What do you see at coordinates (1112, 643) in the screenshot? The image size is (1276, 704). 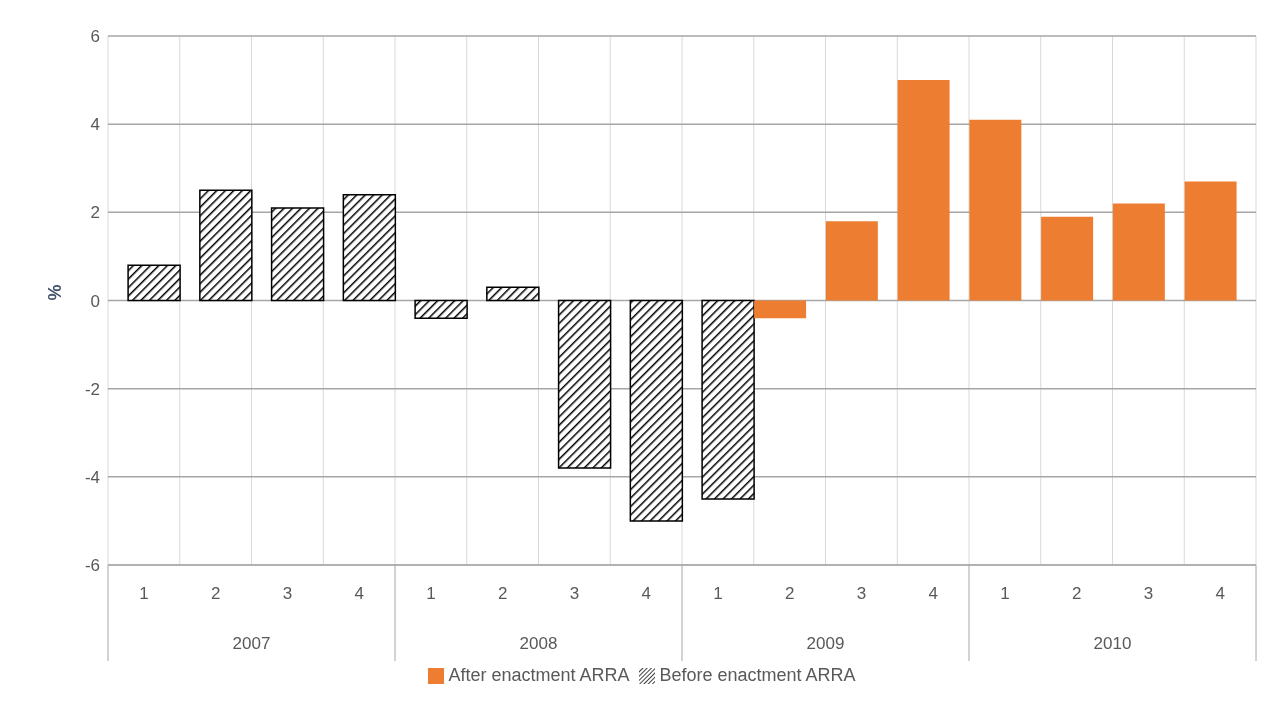 I see `text: 2010` at bounding box center [1112, 643].